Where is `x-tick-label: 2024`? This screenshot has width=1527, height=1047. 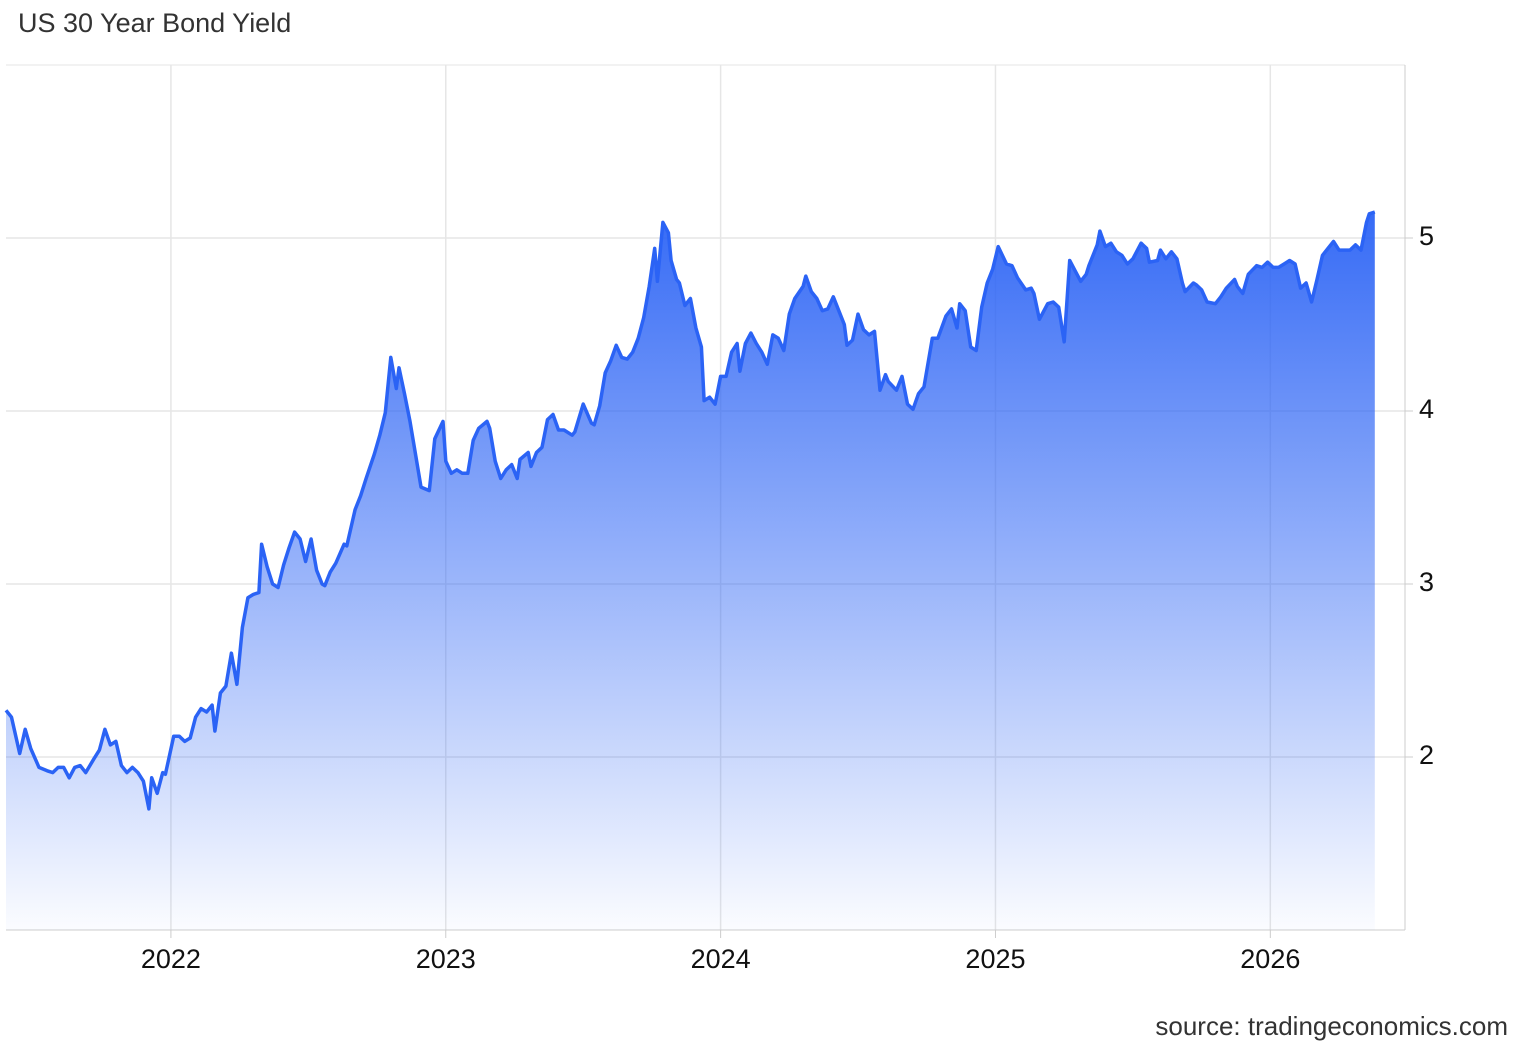
x-tick-label: 2024 is located at coordinates (721, 959).